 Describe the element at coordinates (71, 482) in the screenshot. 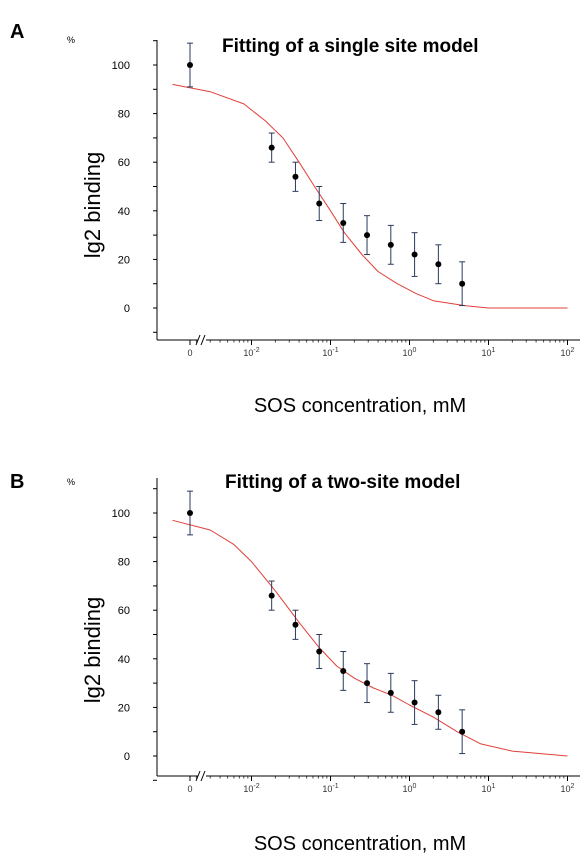

I see `panel-b-y-unit: %` at that location.